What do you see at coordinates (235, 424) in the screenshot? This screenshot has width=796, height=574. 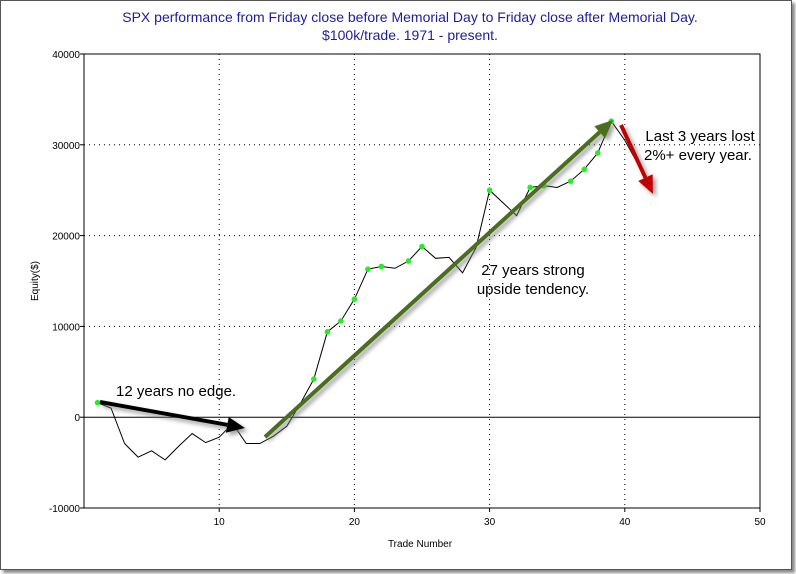 I see `arrow-no-edge-head` at bounding box center [235, 424].